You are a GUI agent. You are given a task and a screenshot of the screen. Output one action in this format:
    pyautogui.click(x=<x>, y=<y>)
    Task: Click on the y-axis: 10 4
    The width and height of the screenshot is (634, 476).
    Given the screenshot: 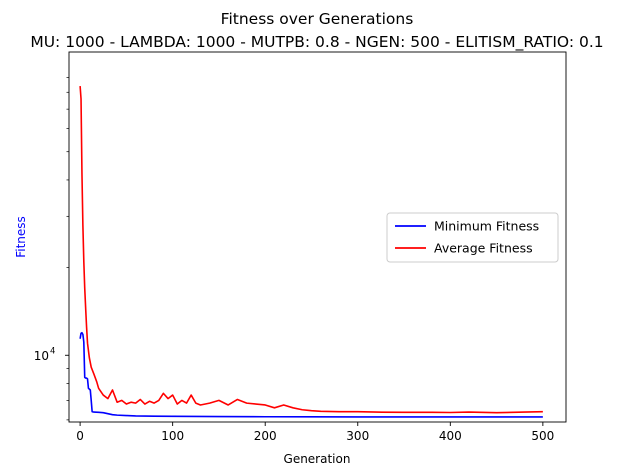 What is the action you would take?
    pyautogui.click(x=51, y=249)
    